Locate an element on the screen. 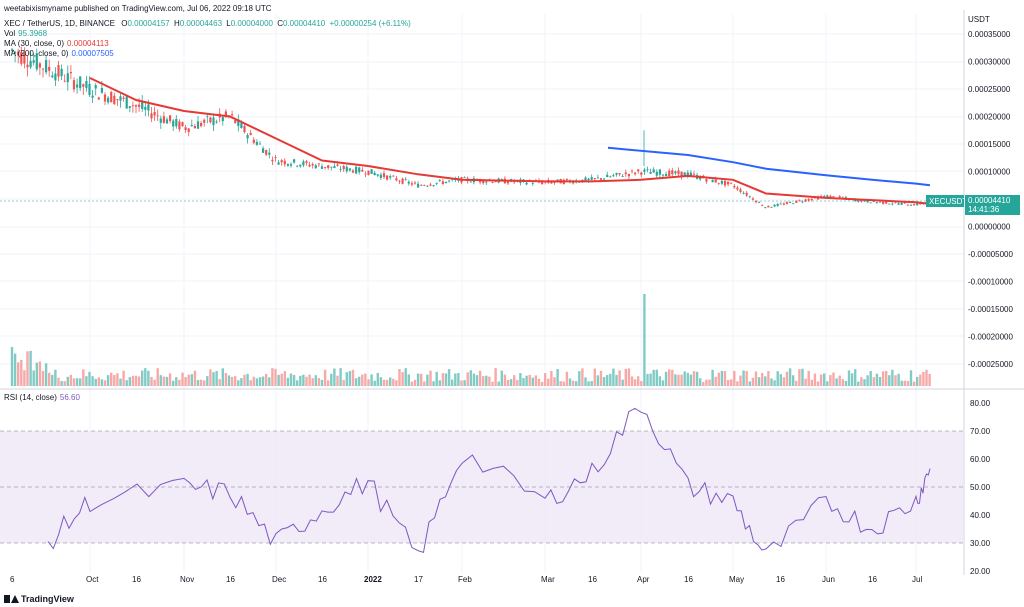 This screenshot has width=1024, height=607. high-label: H is located at coordinates (176, 23).